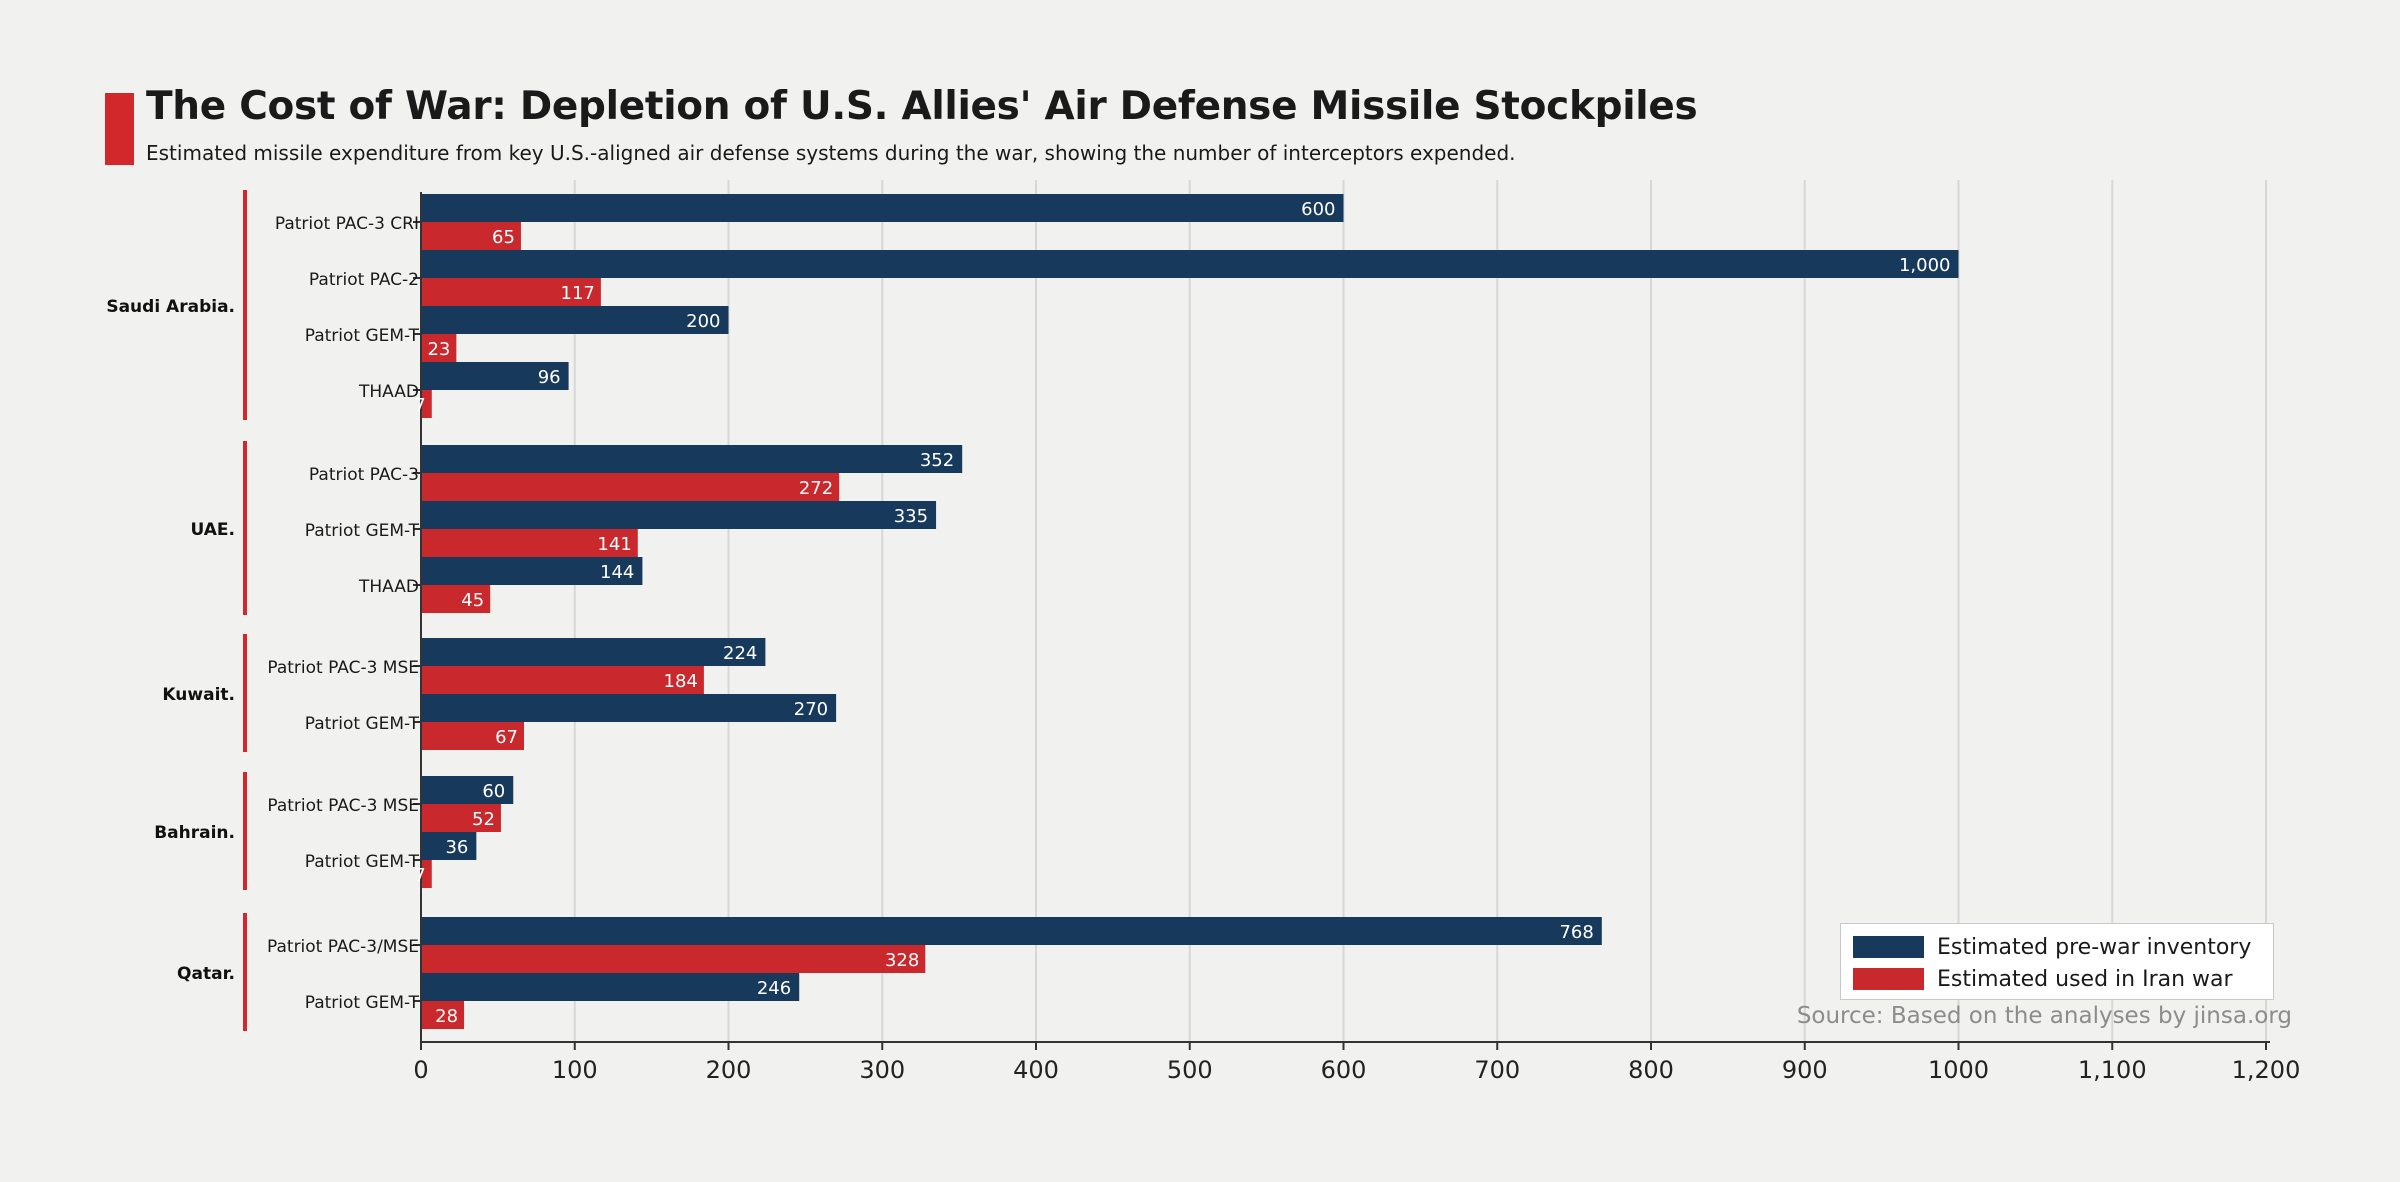  What do you see at coordinates (774, 988) in the screenshot?
I see `value-label-prewar: 246` at bounding box center [774, 988].